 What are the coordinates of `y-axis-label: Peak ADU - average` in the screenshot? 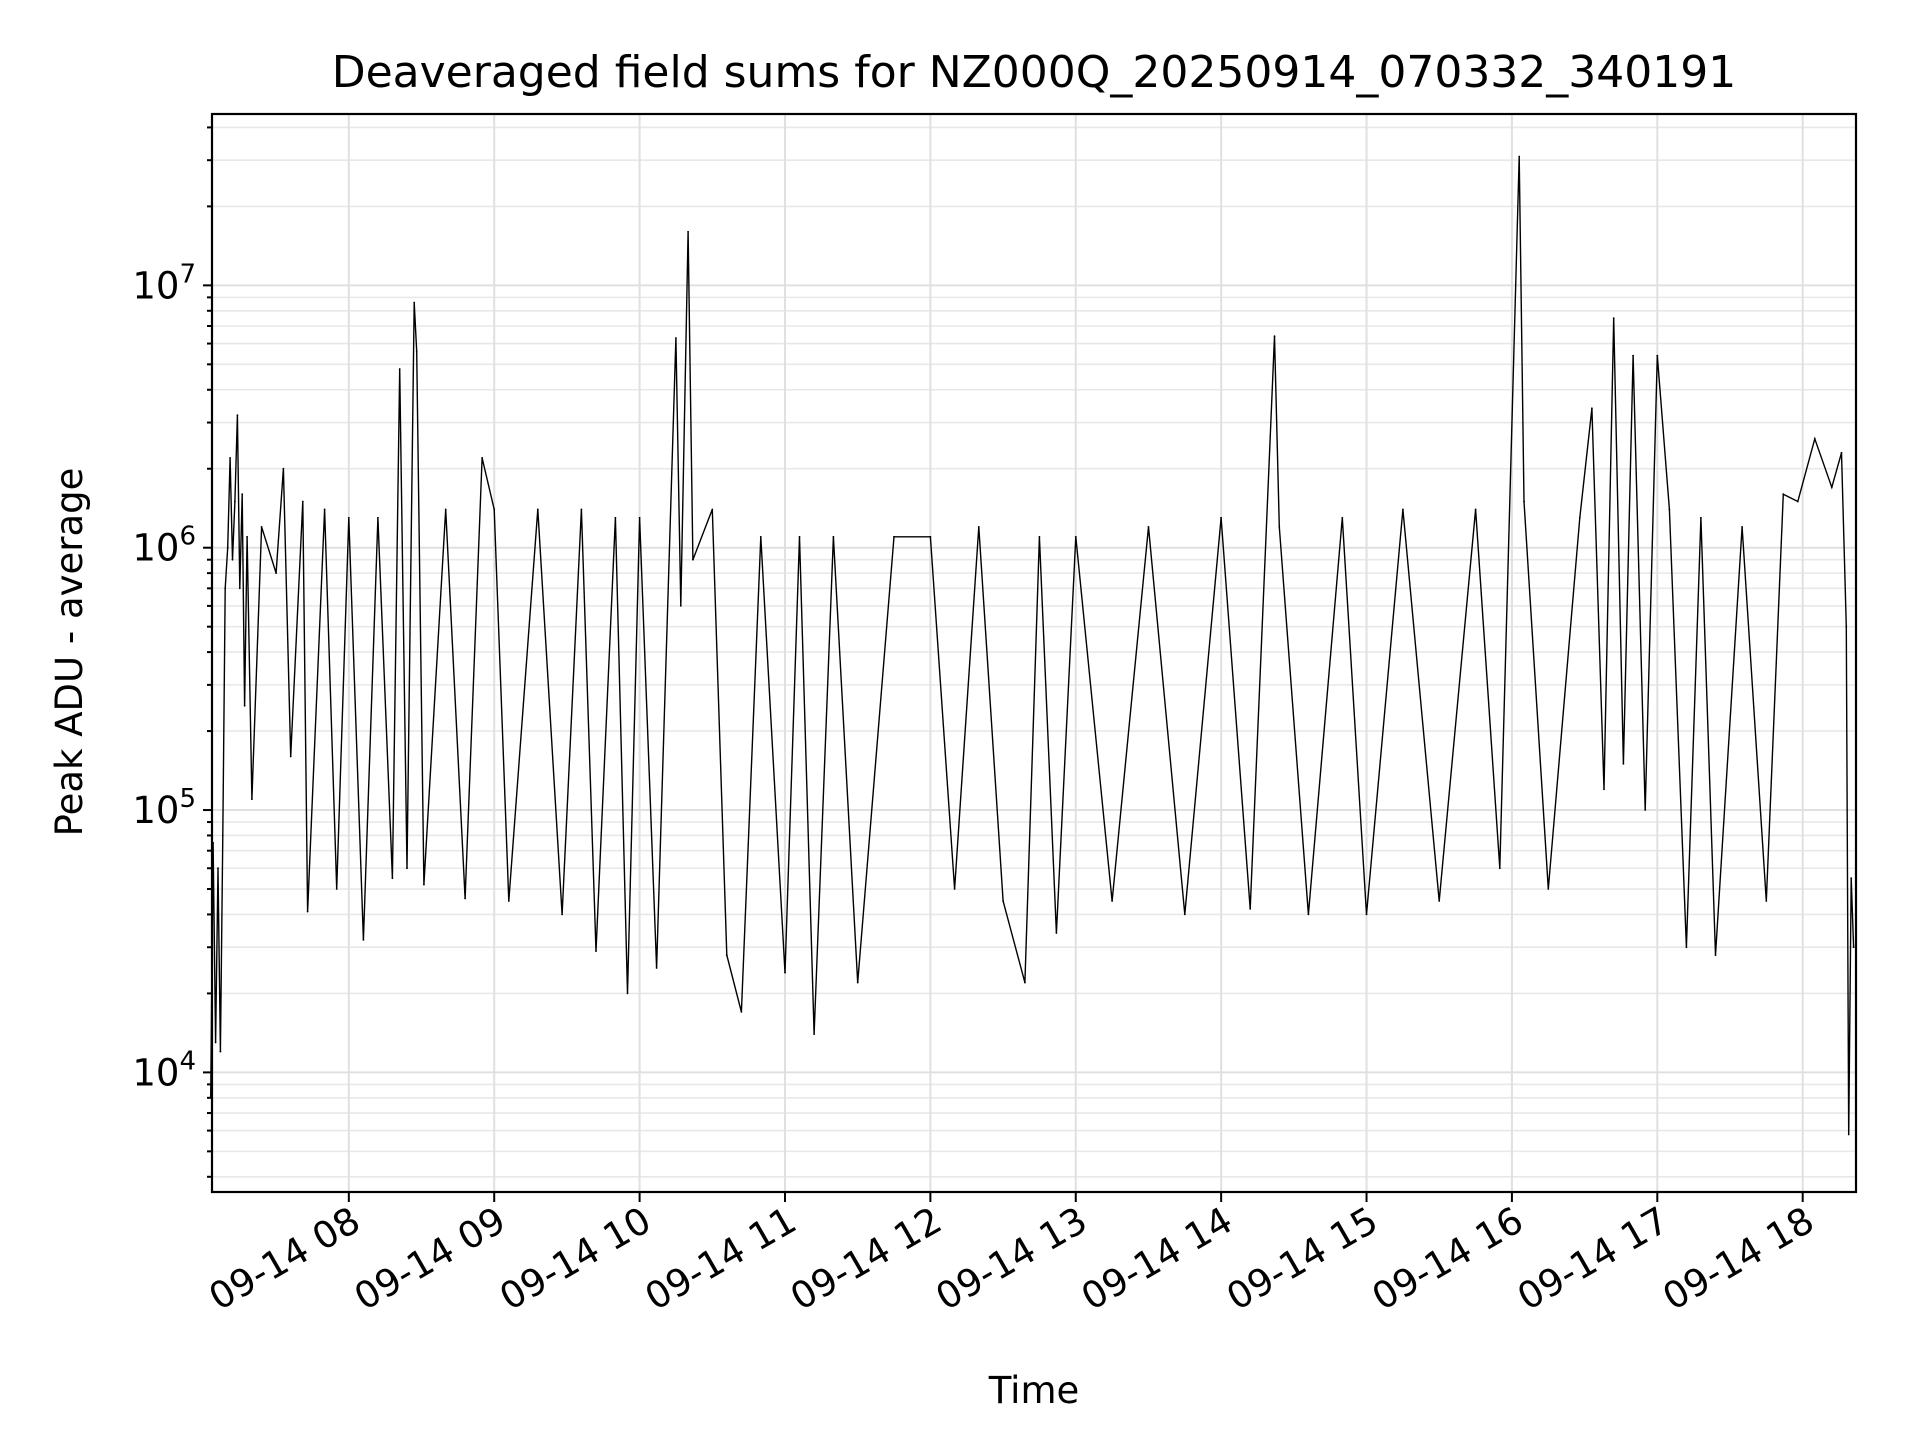 It's located at (69, 652).